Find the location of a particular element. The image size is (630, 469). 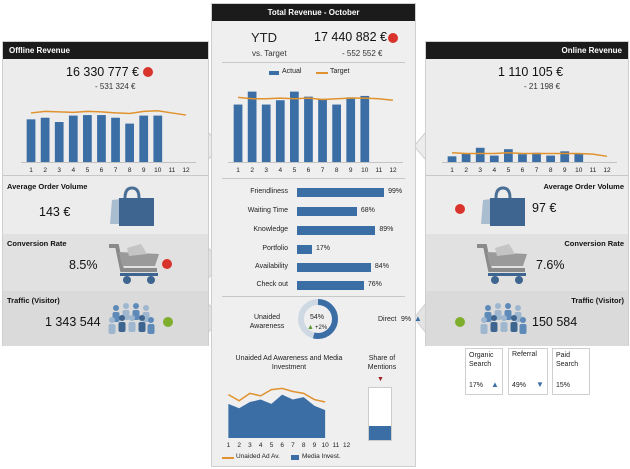

source-referral: Referral 49% ▼ is located at coordinates (528, 371).